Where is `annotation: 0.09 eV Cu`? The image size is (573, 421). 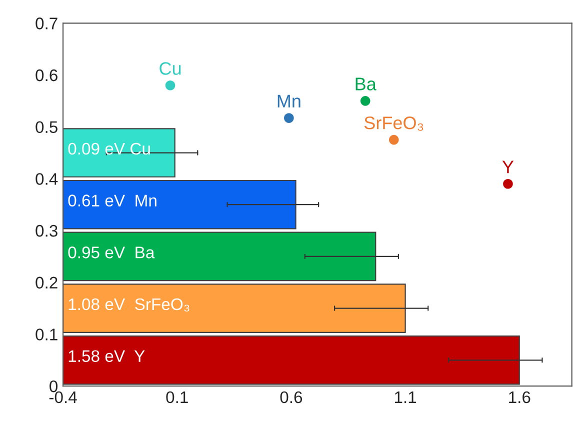 annotation: 0.09 eV Cu is located at coordinates (109, 148).